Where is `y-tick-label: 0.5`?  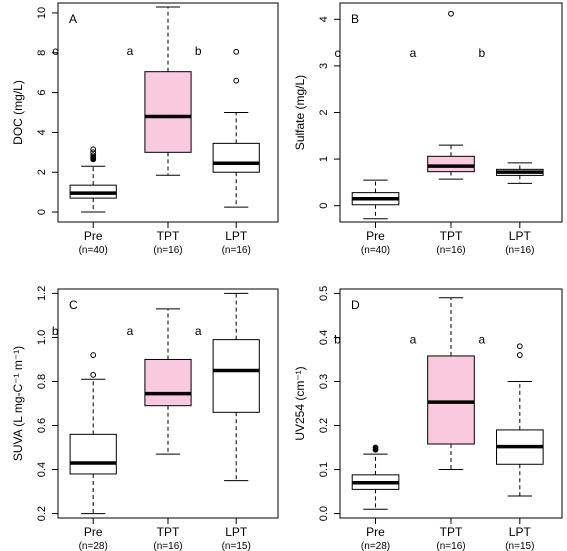 y-tick-label: 0.5 is located at coordinates (324, 293).